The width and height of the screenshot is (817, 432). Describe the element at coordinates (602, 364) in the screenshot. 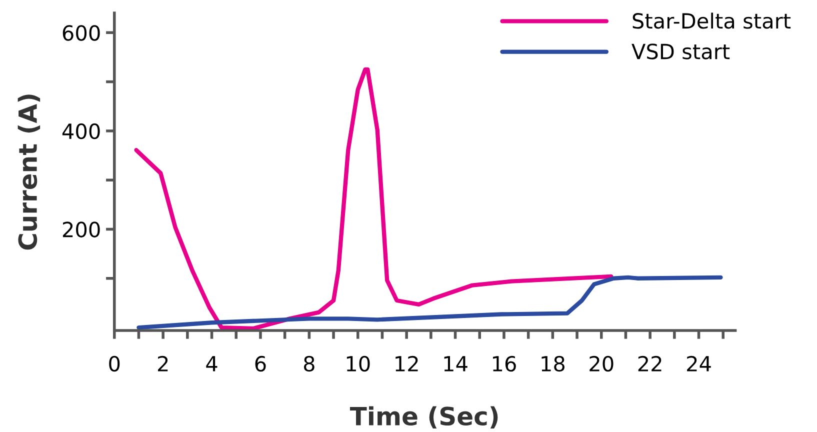

I see `x-tick-label: 20` at that location.